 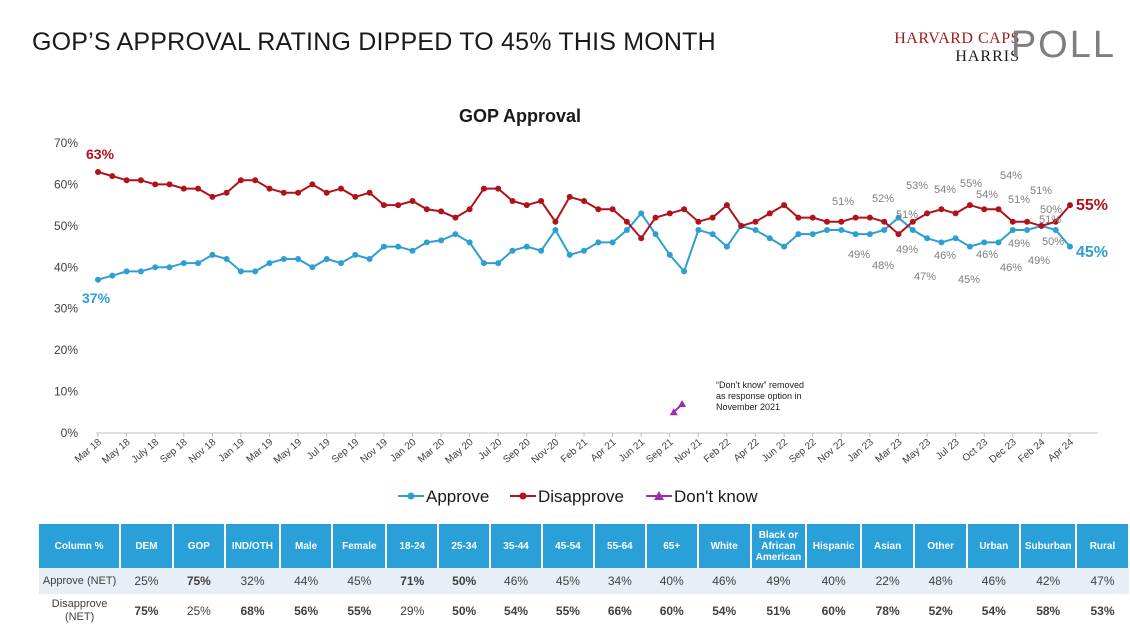 I want to click on disapprove-recent-label: 54%, so click(x=987, y=195).